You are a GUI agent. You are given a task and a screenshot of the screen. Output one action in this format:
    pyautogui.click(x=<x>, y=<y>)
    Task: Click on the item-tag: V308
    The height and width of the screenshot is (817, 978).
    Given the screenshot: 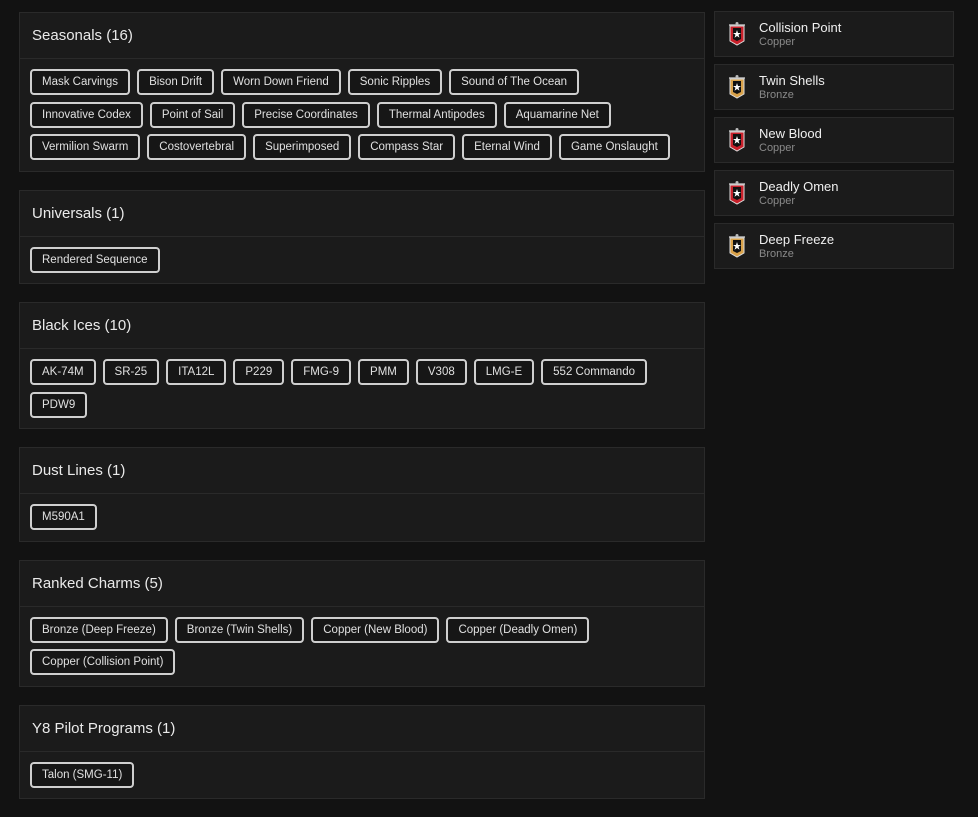 What is the action you would take?
    pyautogui.click(x=441, y=372)
    